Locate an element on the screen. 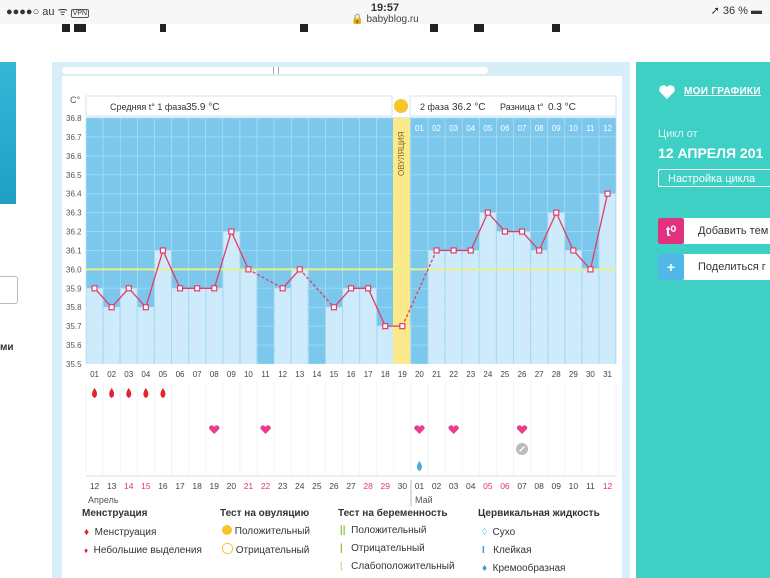 The height and width of the screenshot is (578, 770). day-label: 28 is located at coordinates (556, 374).